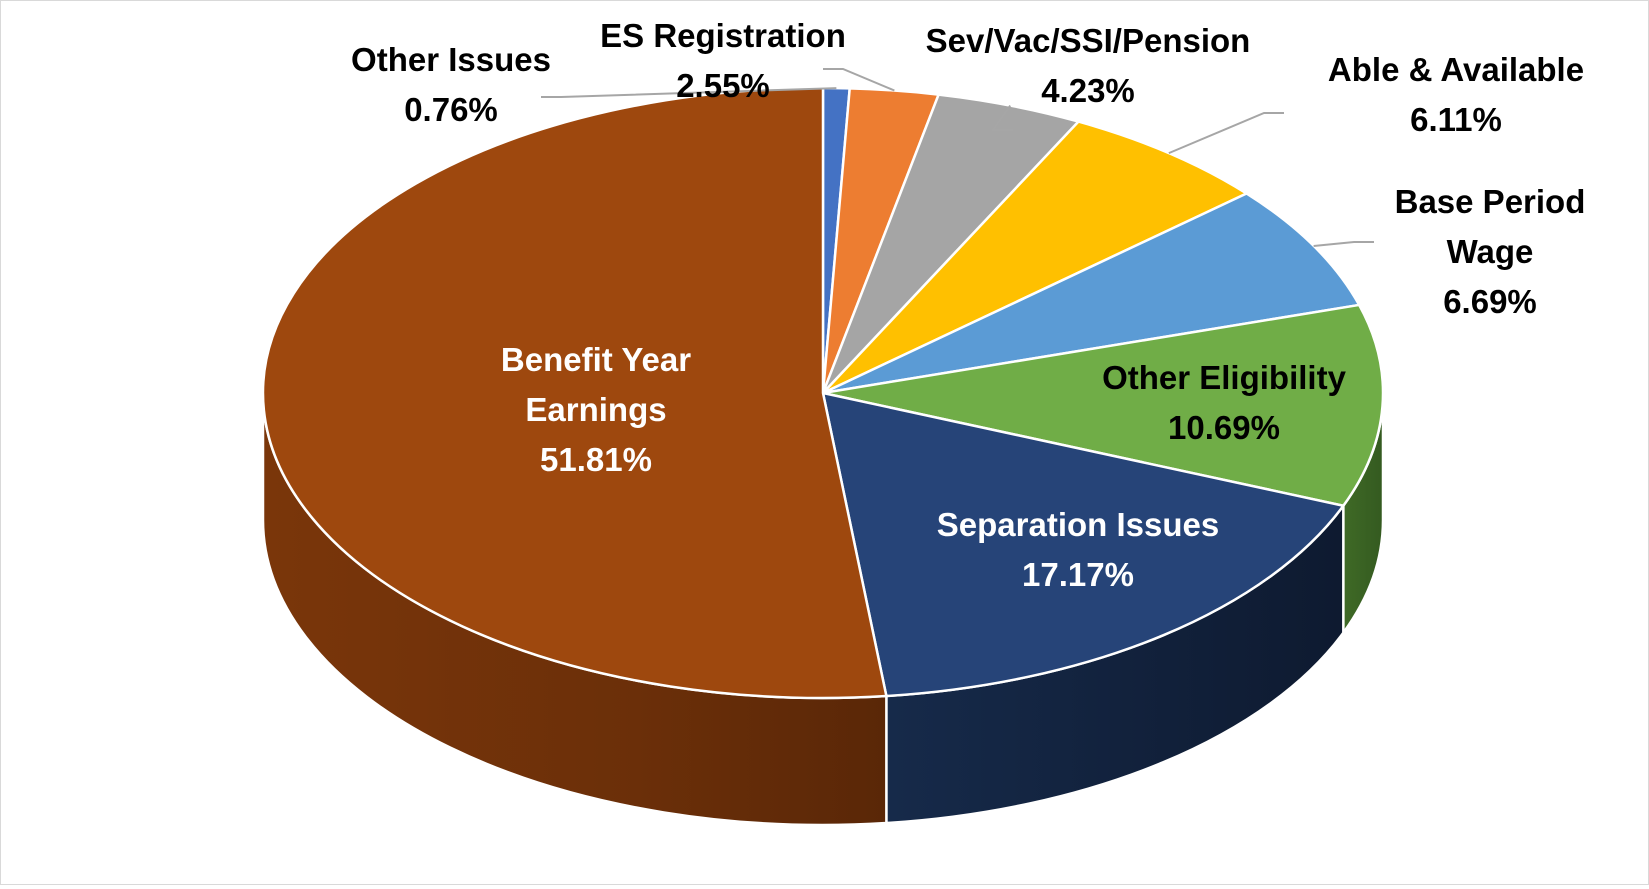  I want to click on value-label: 10.69%, so click(1224, 427).